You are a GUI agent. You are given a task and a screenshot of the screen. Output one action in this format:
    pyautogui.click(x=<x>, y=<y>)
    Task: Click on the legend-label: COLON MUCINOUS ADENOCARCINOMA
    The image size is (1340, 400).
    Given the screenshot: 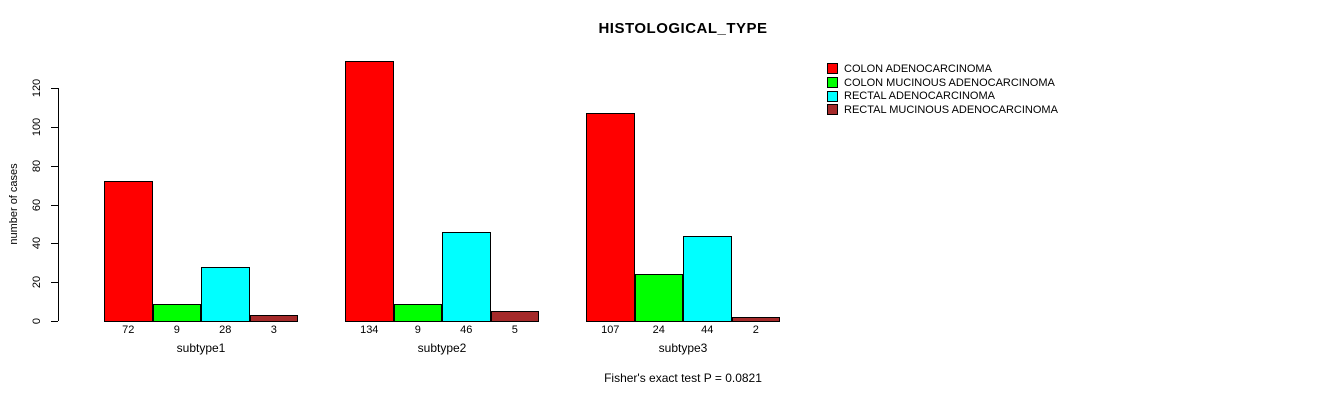 What is the action you would take?
    pyautogui.click(x=949, y=82)
    